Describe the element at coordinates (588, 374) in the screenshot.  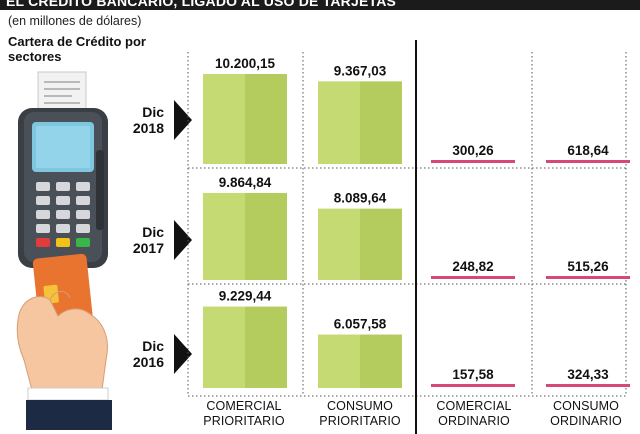
I see `value-label: 324,33` at that location.